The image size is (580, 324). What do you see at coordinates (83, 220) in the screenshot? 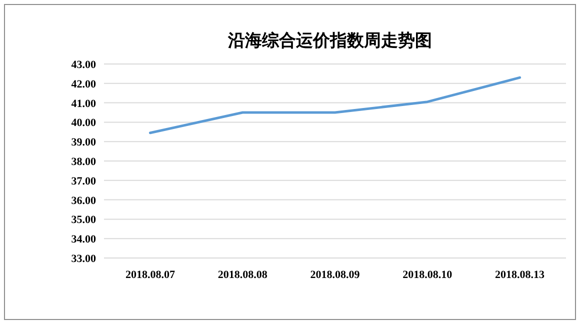
I see `y-tick-label: 35.00` at bounding box center [83, 220].